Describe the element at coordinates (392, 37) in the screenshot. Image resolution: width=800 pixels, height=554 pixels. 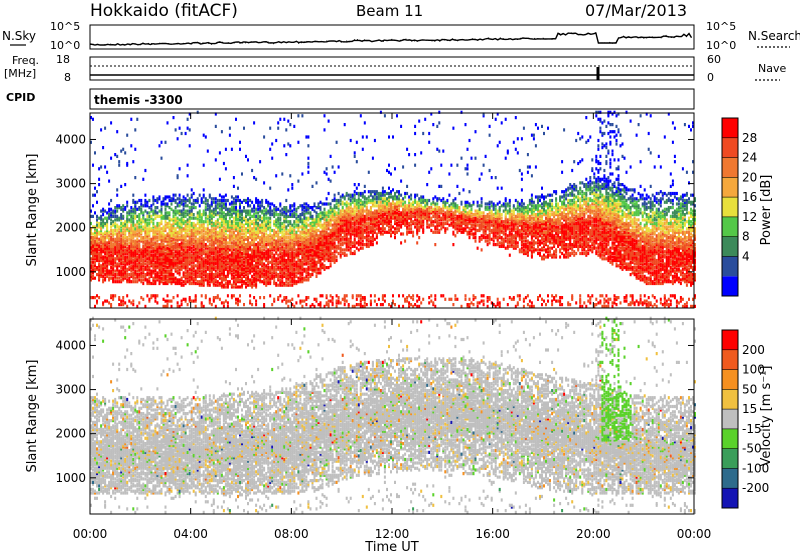
I see `noise-panel-frame` at that location.